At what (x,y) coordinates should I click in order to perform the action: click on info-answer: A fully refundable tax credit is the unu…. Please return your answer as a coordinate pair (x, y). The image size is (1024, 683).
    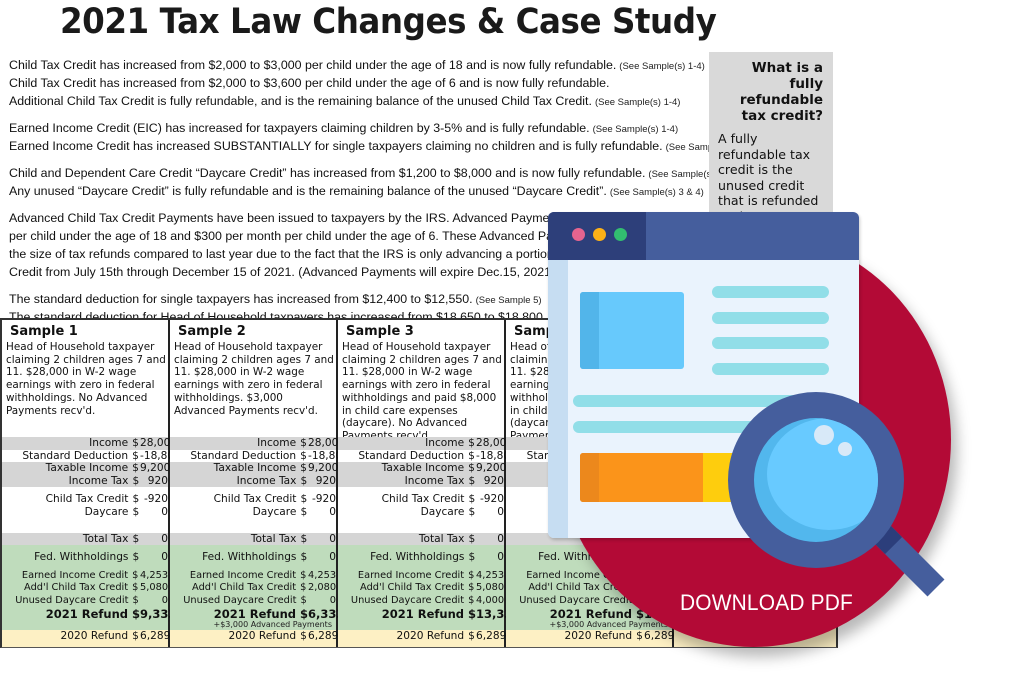
    Looking at the image, I should click on (768, 176).